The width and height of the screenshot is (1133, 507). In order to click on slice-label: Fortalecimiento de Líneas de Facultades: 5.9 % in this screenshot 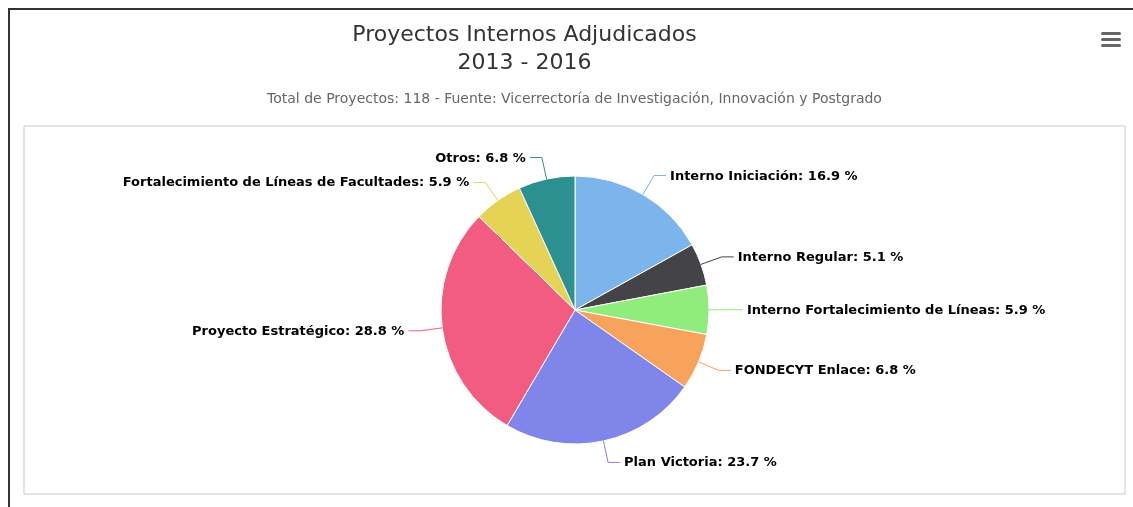, I will do `click(296, 182)`.